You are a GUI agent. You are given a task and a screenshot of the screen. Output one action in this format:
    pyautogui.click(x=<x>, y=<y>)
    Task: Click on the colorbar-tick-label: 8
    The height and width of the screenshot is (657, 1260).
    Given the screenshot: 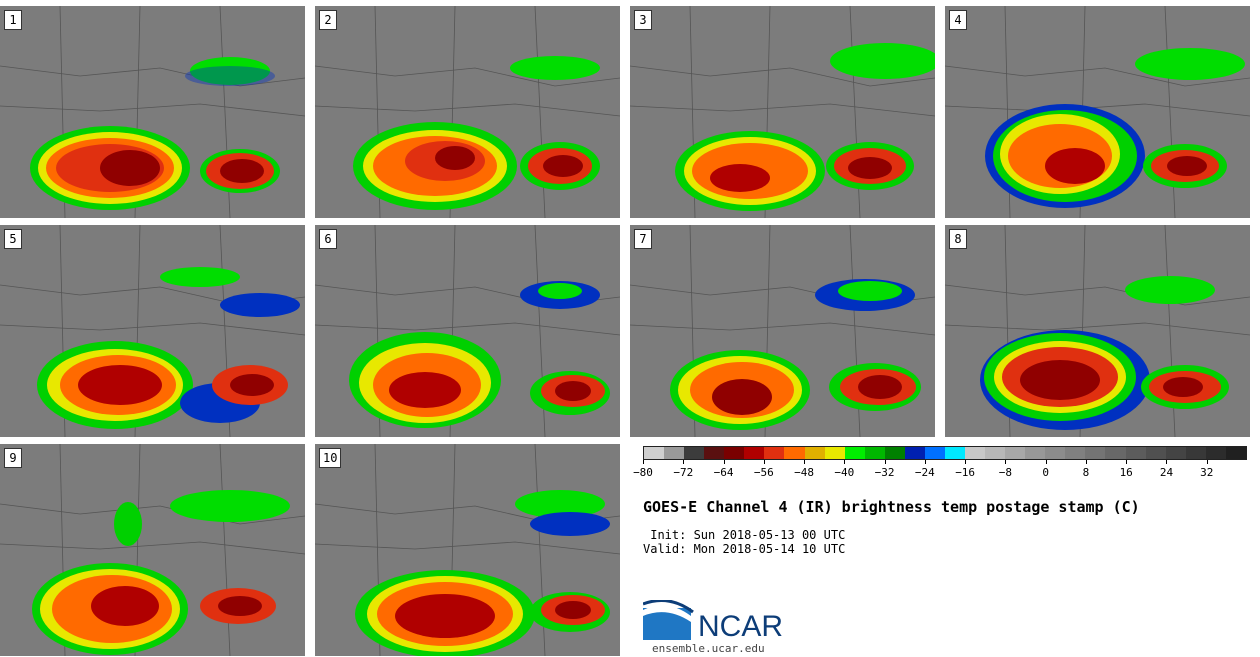 What is the action you would take?
    pyautogui.click(x=1086, y=472)
    